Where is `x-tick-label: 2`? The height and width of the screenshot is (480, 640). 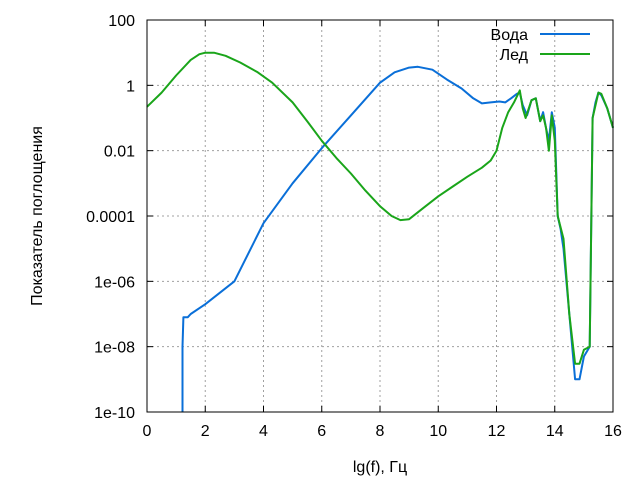
x-tick-label: 2 is located at coordinates (205, 431).